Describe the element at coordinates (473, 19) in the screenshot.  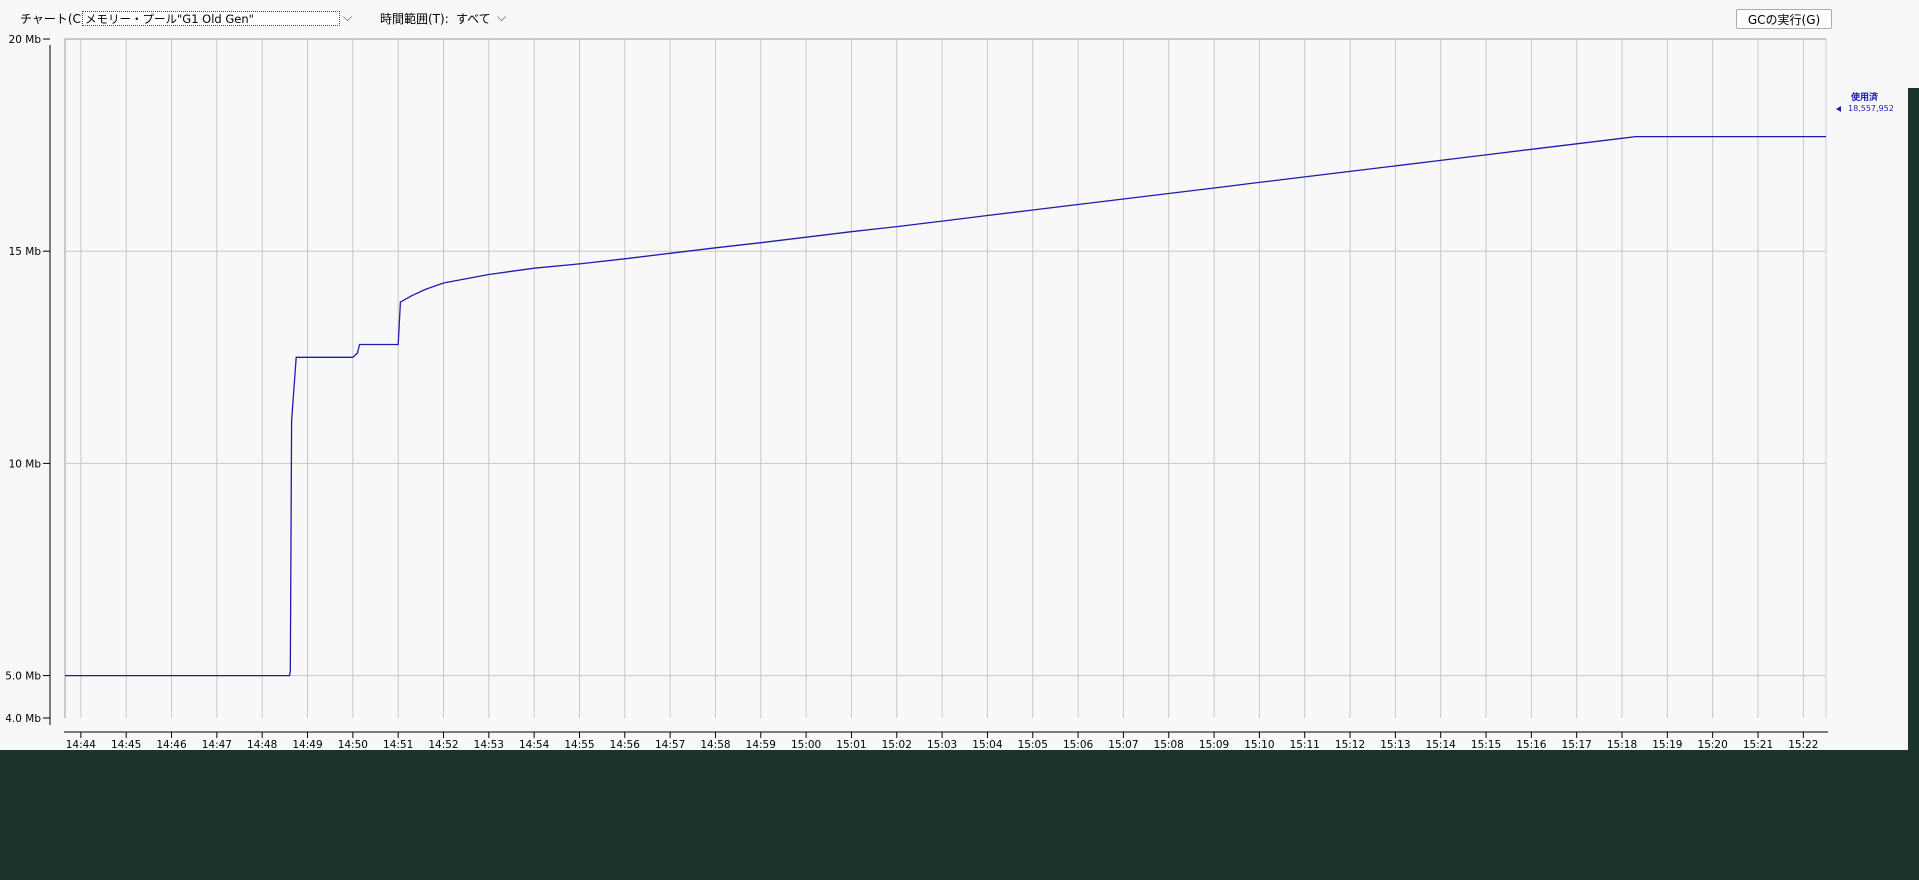
I see `time-range-combobox: すべて` at that location.